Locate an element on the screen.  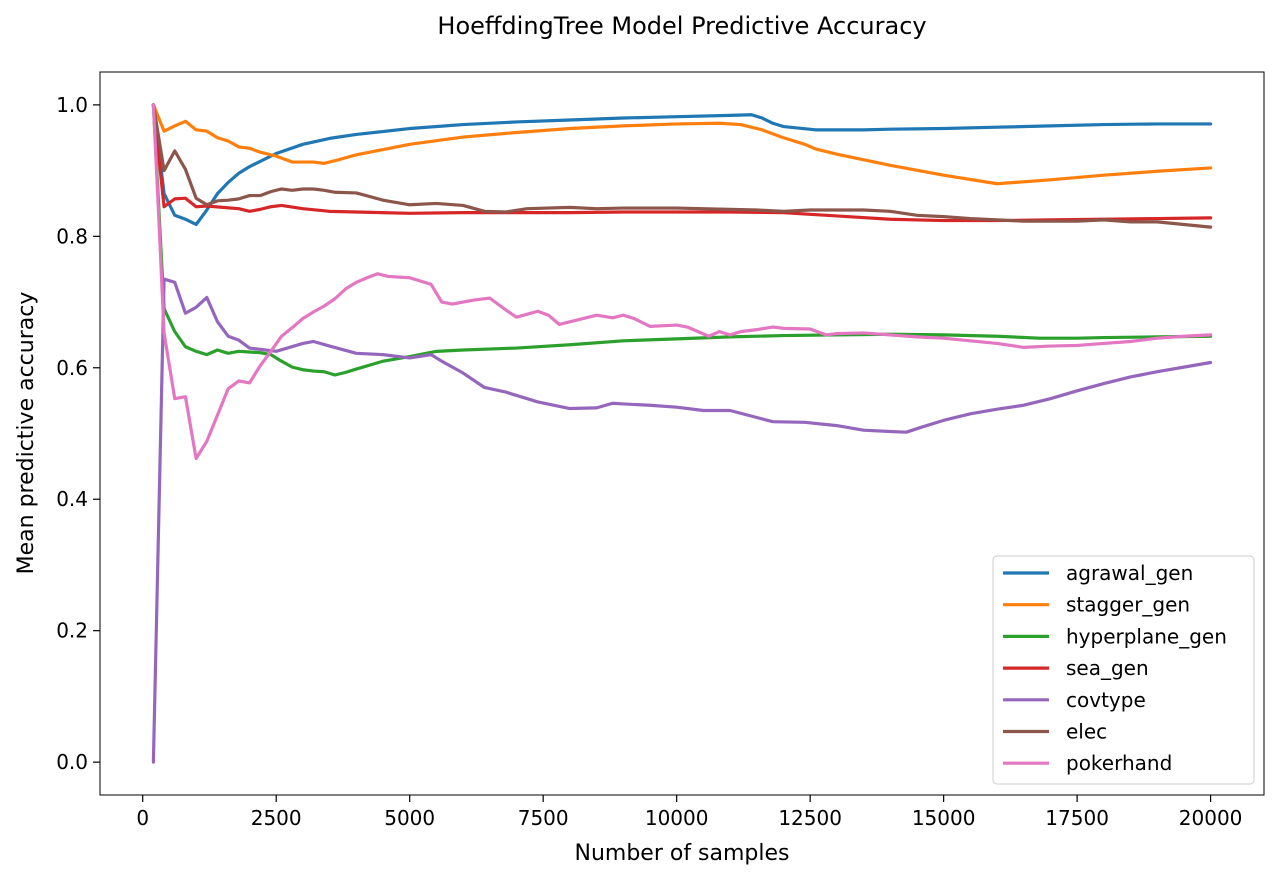
chart-title: HoeffdingTree Model Predictive Accuracy is located at coordinates (681, 26).